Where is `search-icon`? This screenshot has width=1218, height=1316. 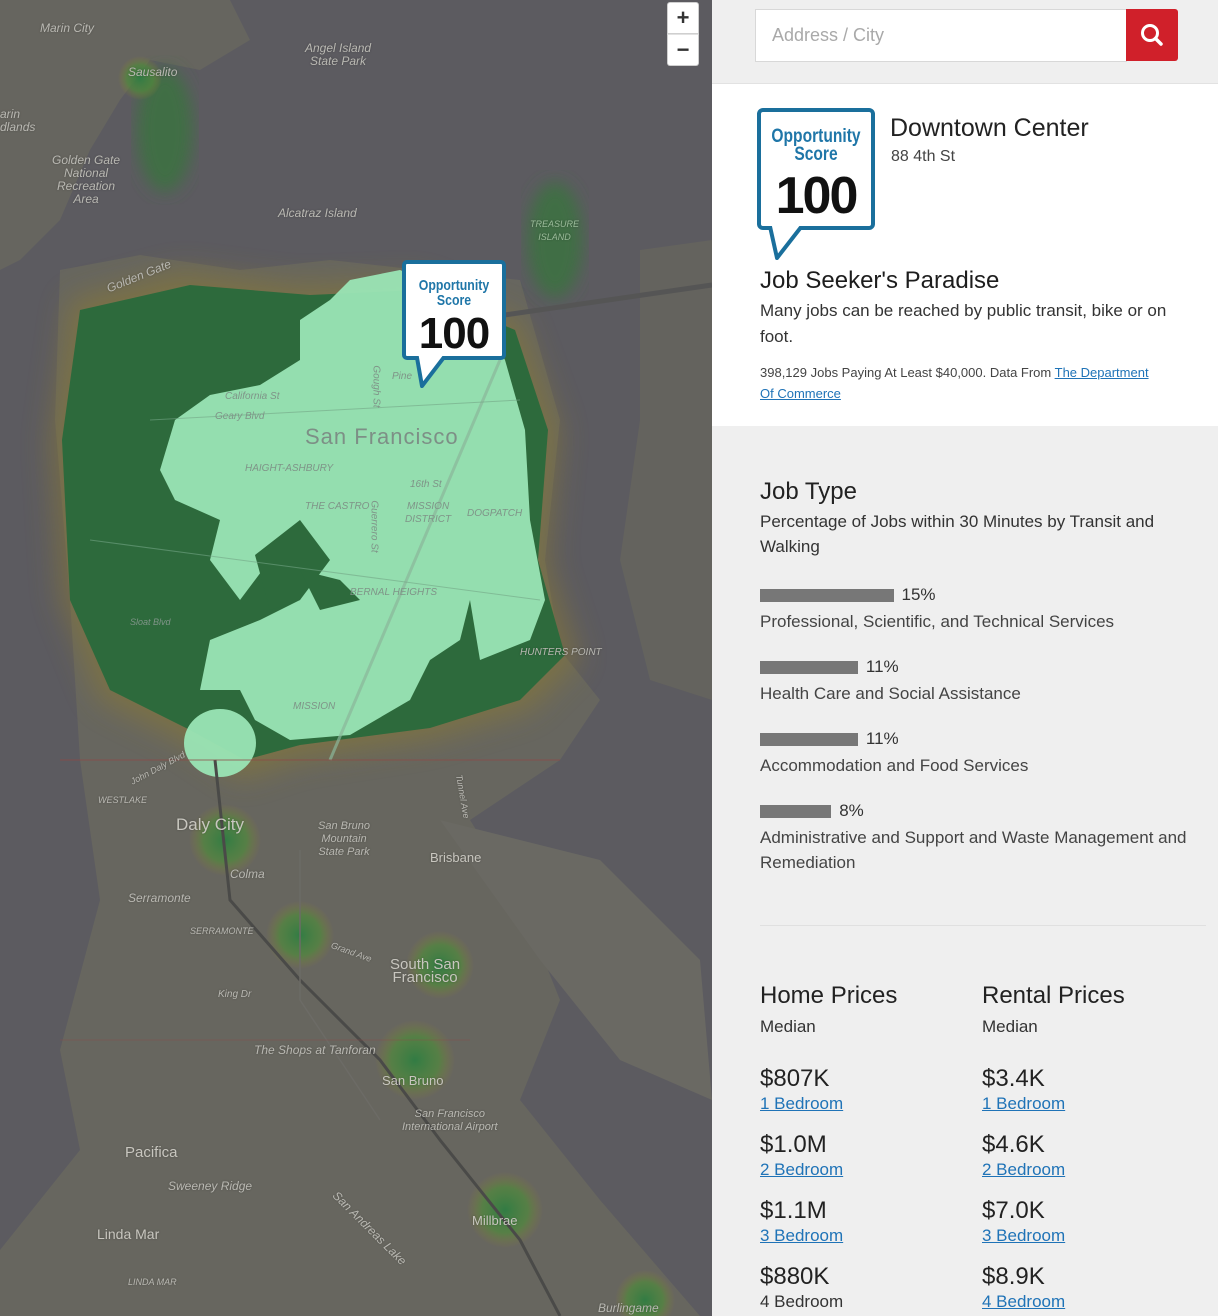 search-icon is located at coordinates (1152, 35).